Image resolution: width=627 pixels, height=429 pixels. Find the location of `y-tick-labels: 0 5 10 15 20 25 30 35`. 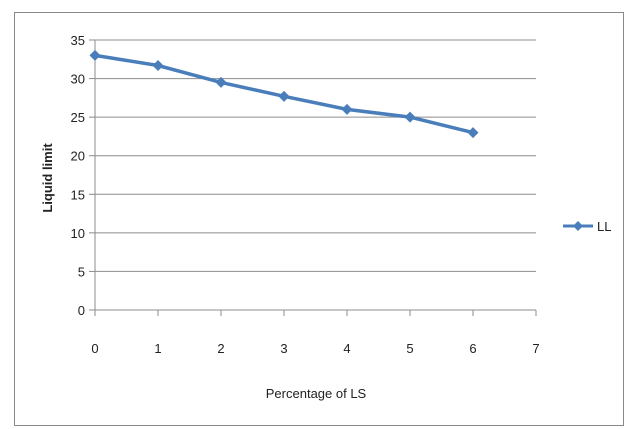

y-tick-labels: 0 5 10 15 20 25 30 35 is located at coordinates (78, 175).